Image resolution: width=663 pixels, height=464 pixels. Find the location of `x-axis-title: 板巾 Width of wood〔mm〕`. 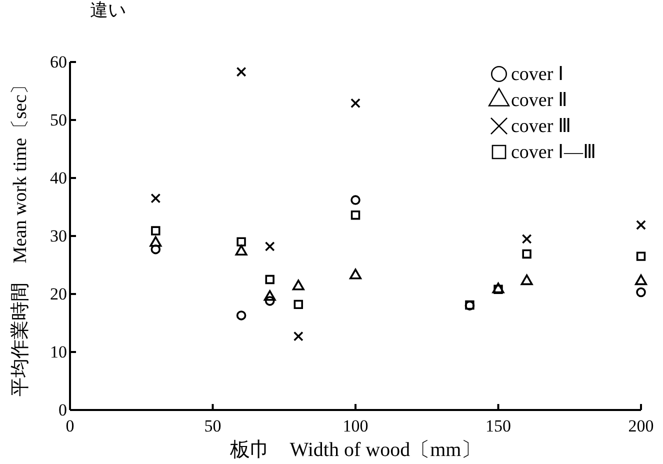

x-axis-title: 板巾 Width of wood〔mm〕 is located at coordinates (355, 450).